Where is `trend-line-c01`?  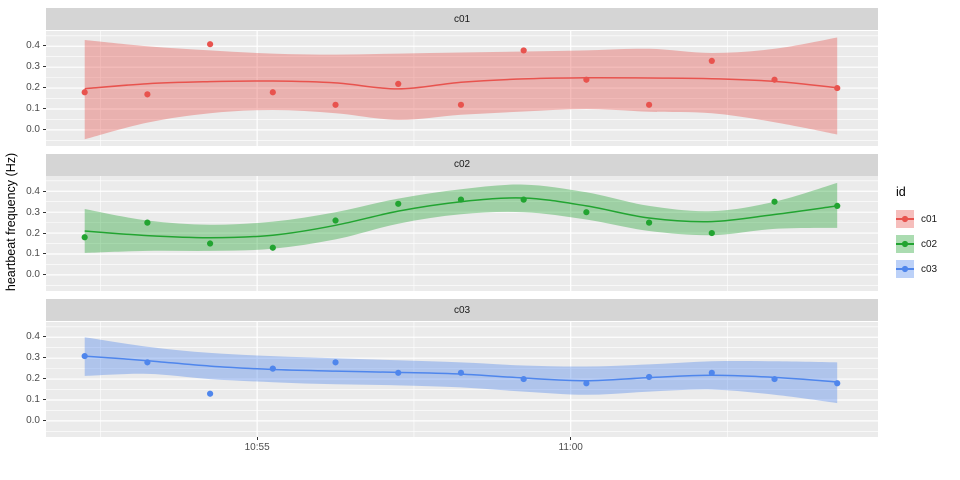 trend-line-c01 is located at coordinates (461, 83).